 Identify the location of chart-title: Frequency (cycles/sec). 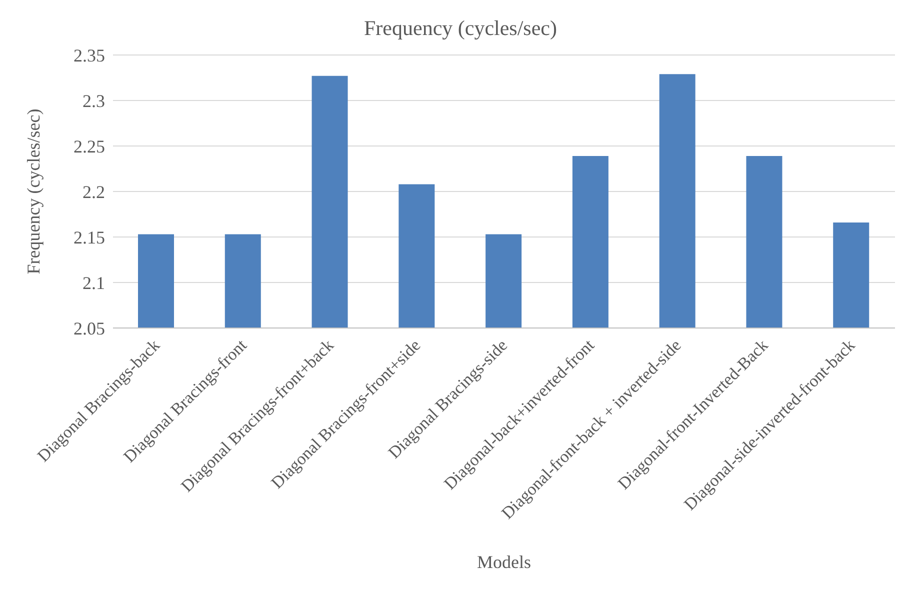
(460, 28).